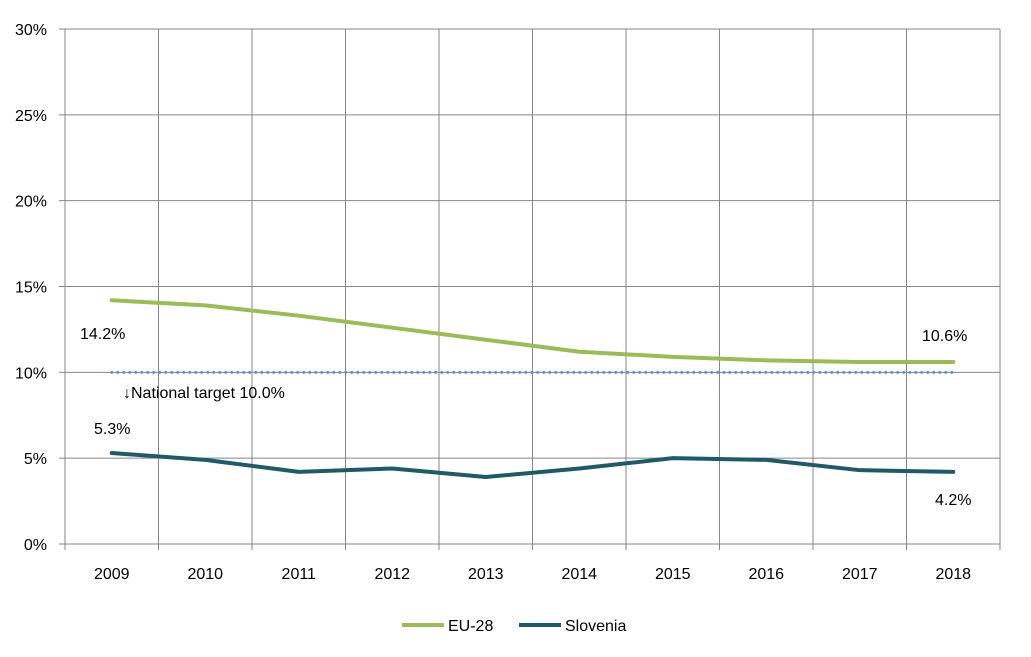 This screenshot has height=657, width=1031. What do you see at coordinates (205, 574) in the screenshot?
I see `x-tick-label: 2010` at bounding box center [205, 574].